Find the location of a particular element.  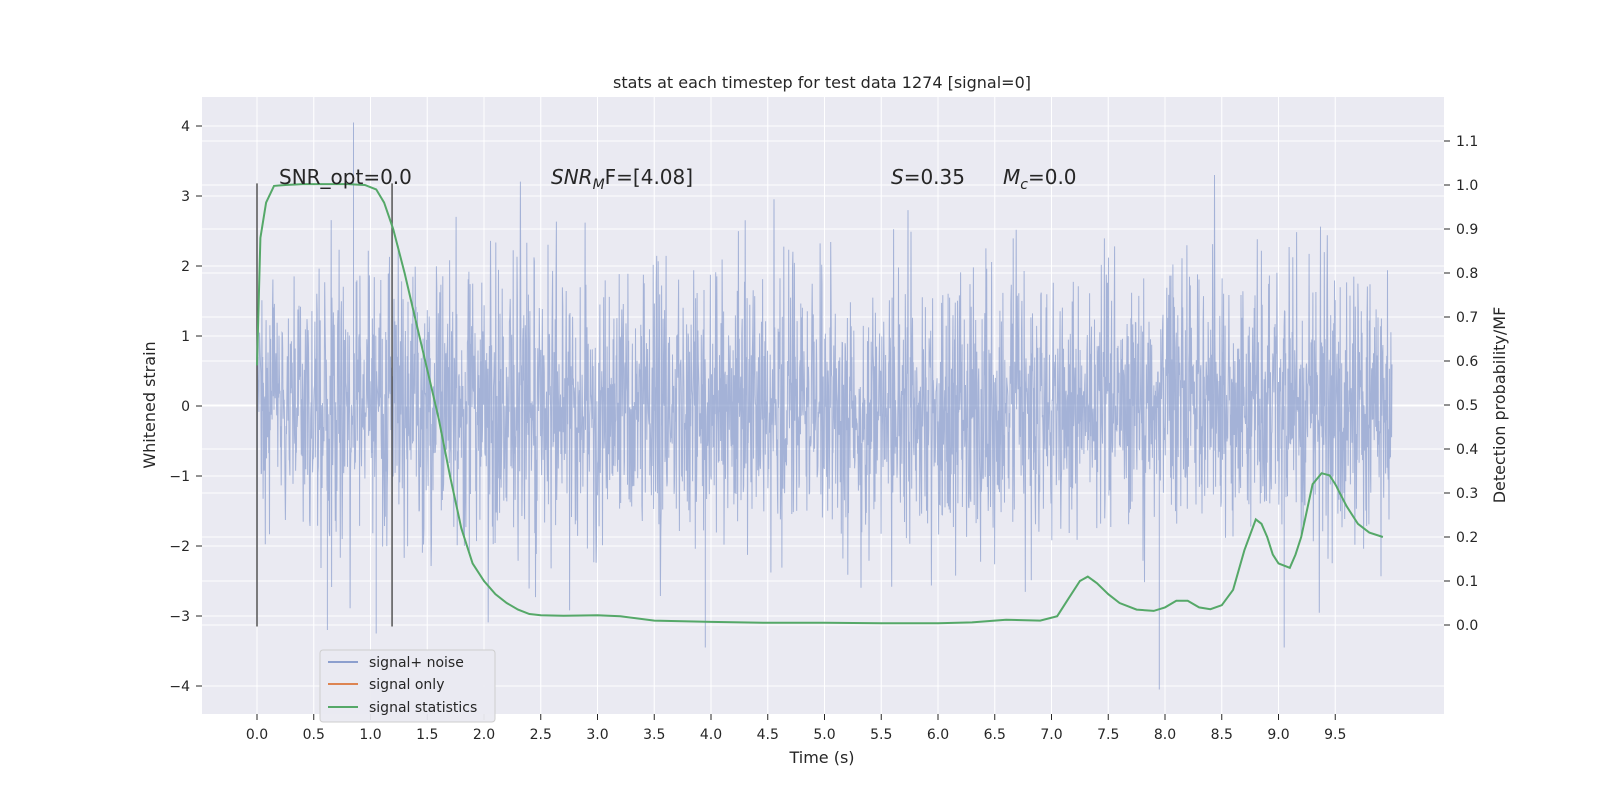

x-tick-label: 9.5 is located at coordinates (1335, 735).